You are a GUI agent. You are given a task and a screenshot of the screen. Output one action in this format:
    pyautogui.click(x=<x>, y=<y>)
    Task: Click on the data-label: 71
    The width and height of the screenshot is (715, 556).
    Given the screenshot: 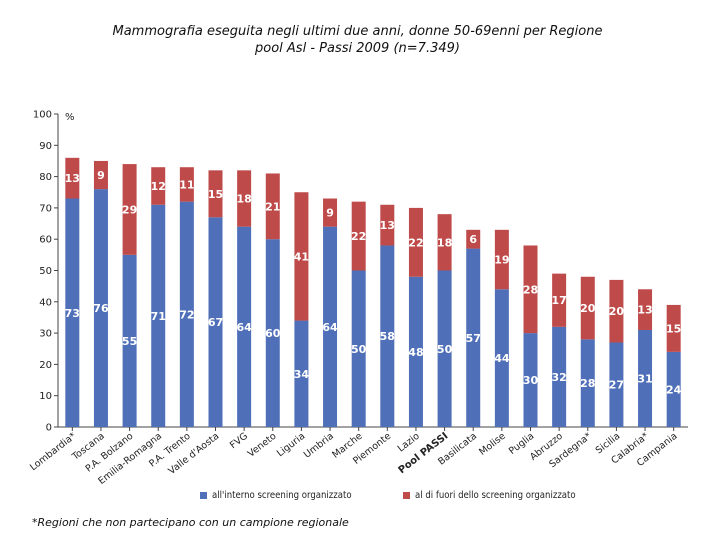 What is the action you would take?
    pyautogui.click(x=158, y=316)
    